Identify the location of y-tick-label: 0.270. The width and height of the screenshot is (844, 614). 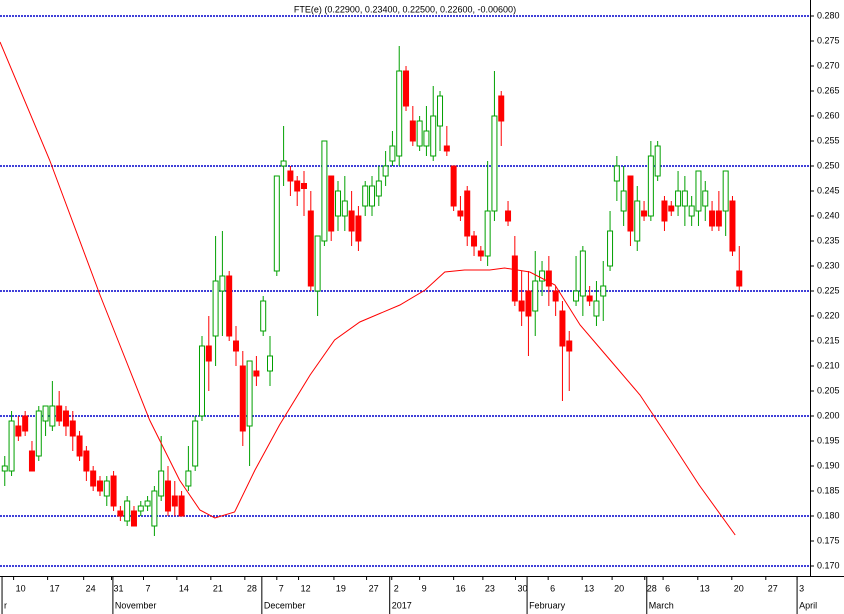
(828, 65).